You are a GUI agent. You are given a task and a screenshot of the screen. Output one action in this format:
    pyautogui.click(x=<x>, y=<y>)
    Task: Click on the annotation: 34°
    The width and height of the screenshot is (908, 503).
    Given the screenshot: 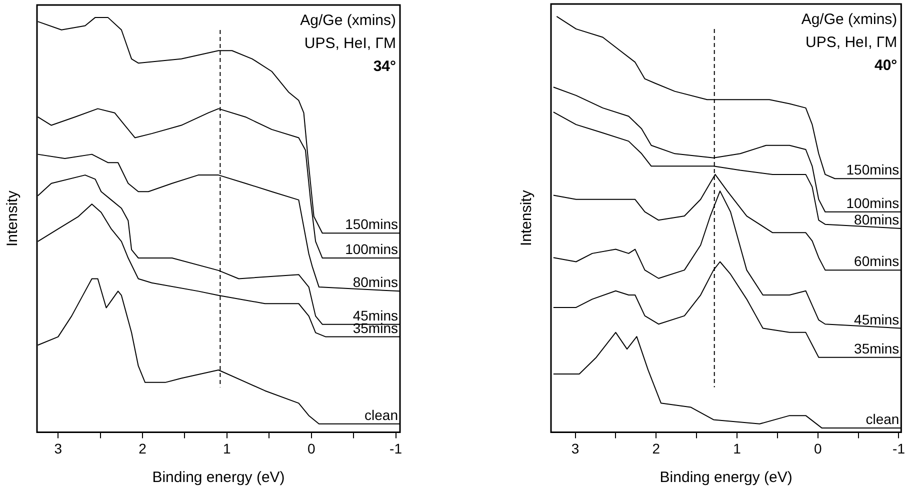 What is the action you would take?
    pyautogui.click(x=384, y=66)
    